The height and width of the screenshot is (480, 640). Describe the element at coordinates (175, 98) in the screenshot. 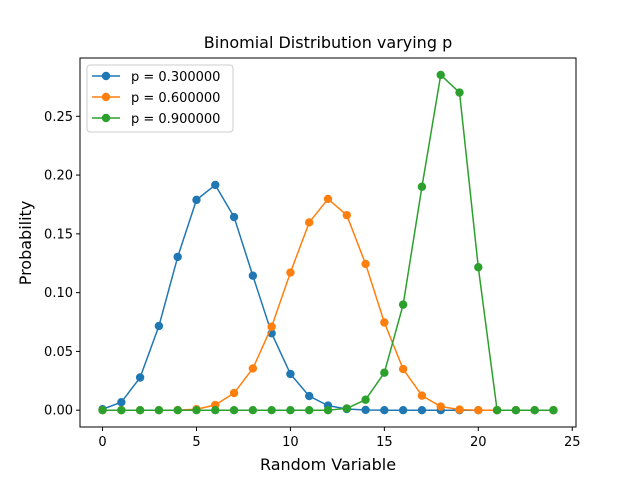

I see `legend-label: p = 0.600000` at that location.